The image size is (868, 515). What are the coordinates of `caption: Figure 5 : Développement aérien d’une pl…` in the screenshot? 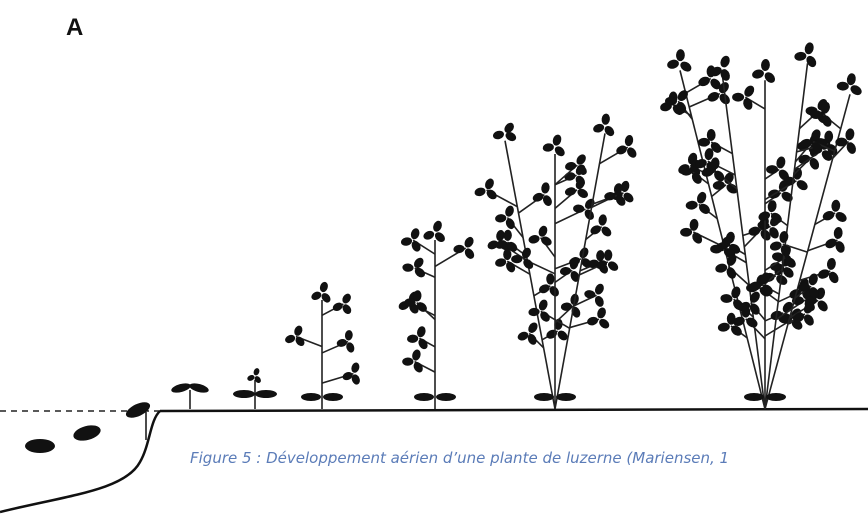 It's located at (459, 458).